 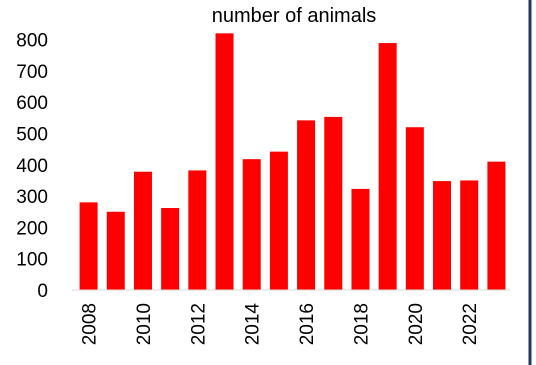 I want to click on x-tick-label-2012: 2012, so click(x=198, y=324).